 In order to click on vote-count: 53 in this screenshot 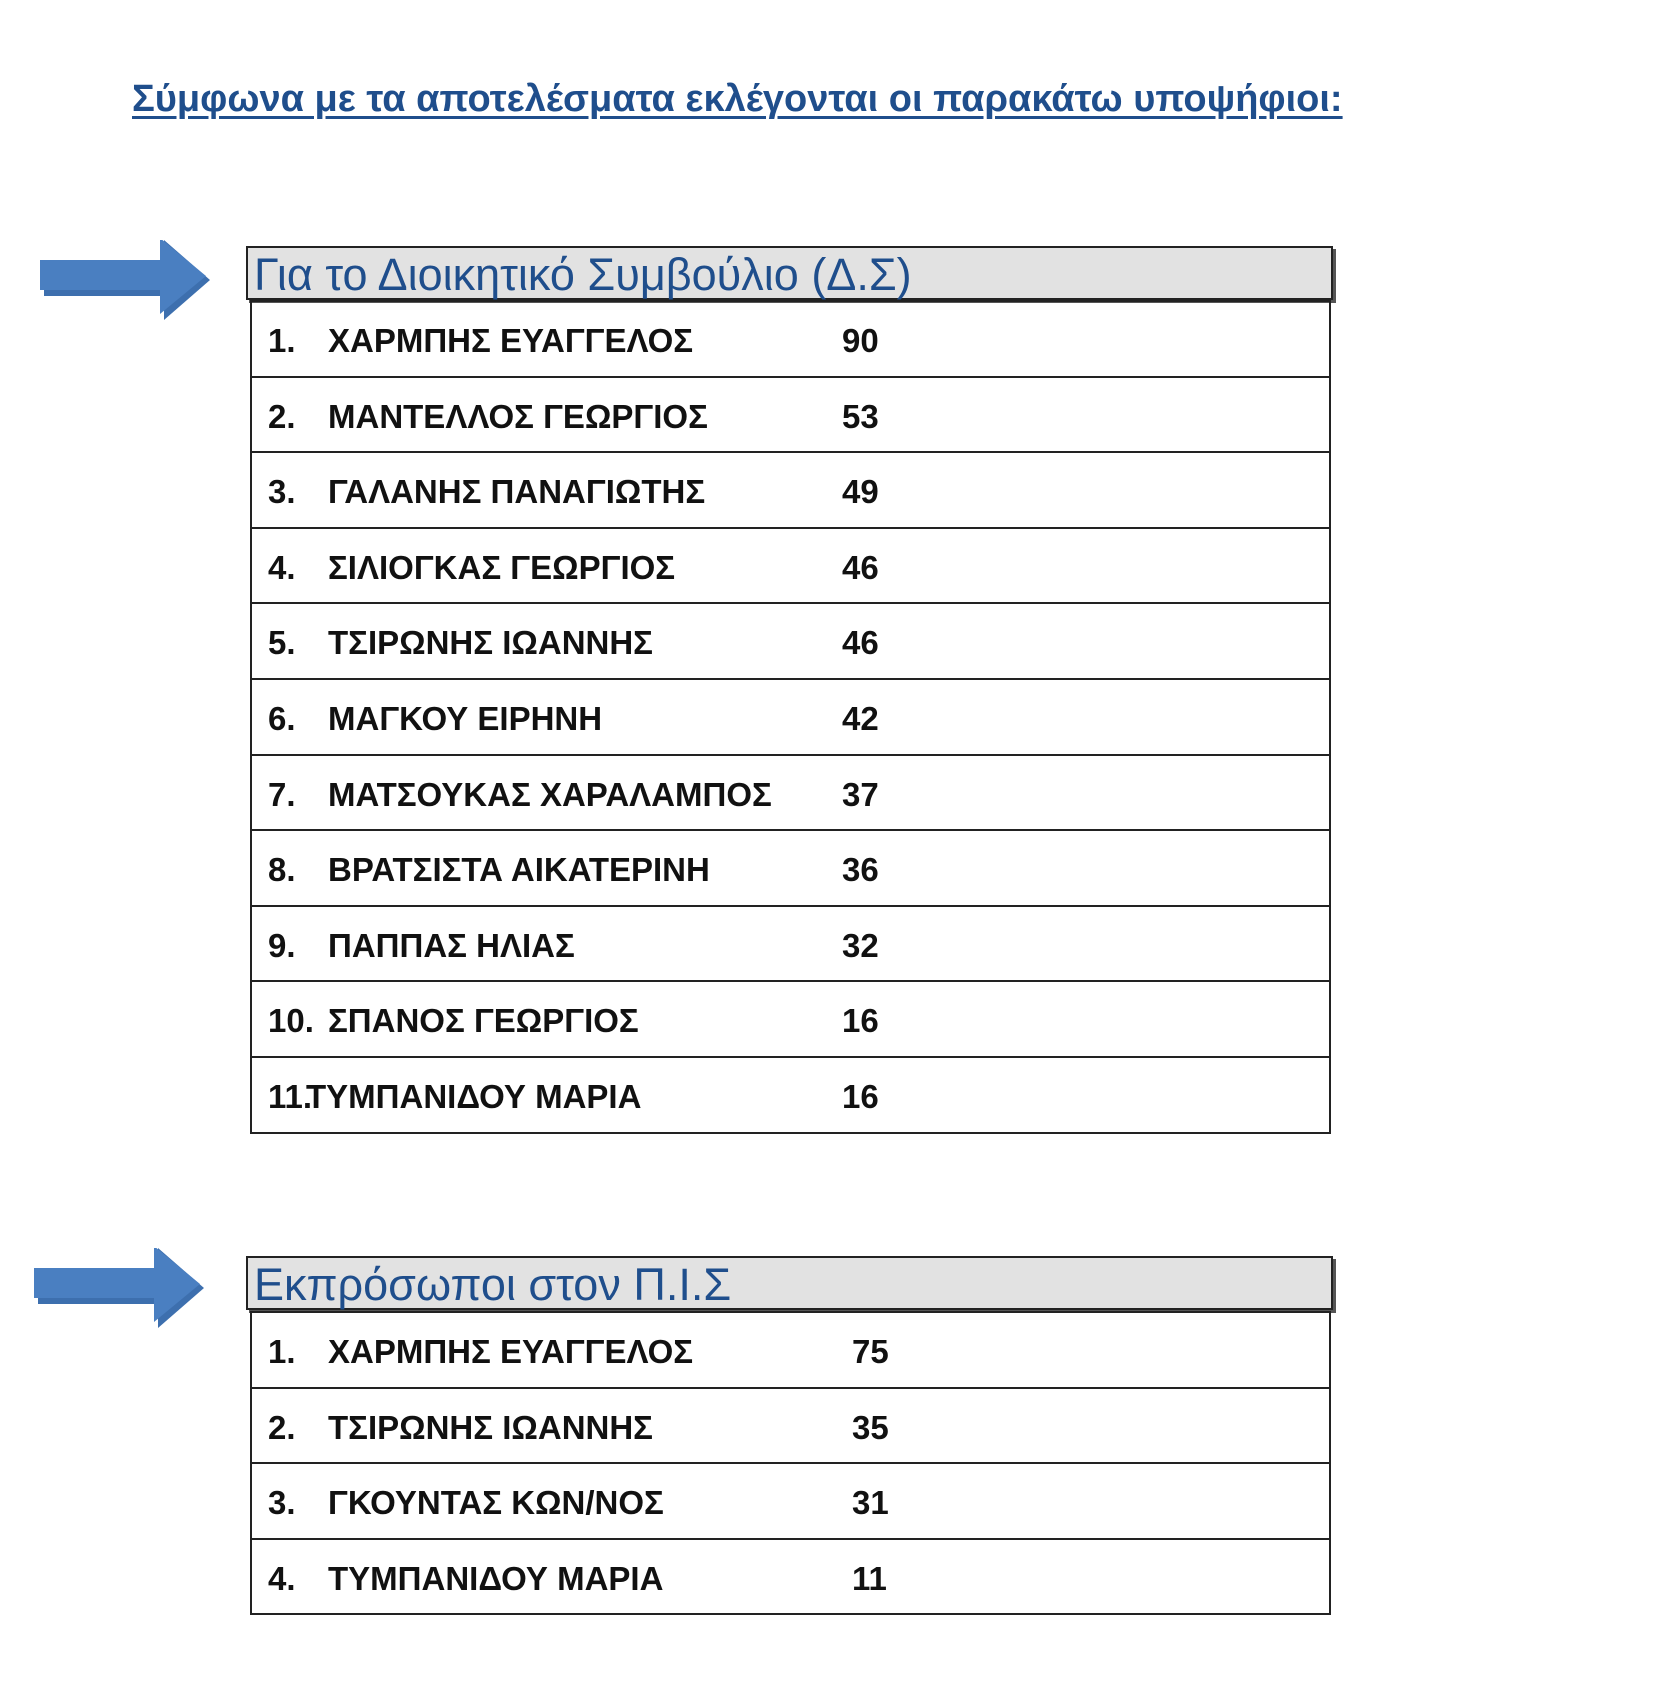, I will do `click(860, 416)`.